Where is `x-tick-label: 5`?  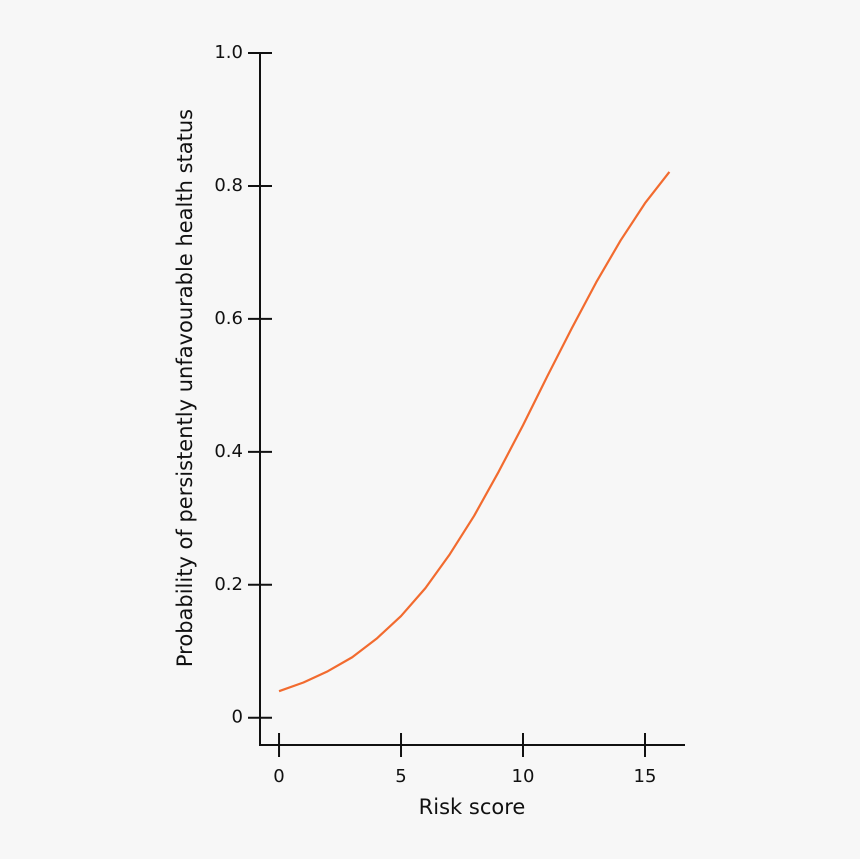
x-tick-label: 5 is located at coordinates (400, 776).